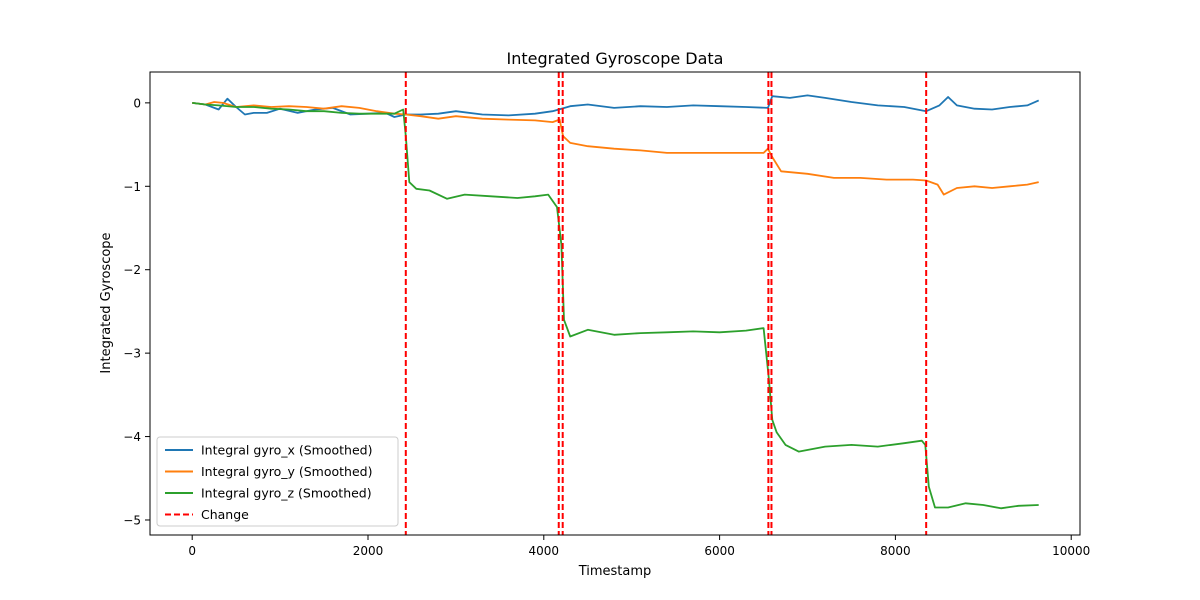 Image resolution: width=1200 pixels, height=600 pixels. What do you see at coordinates (132, 354) in the screenshot?
I see `y-tick-label: −3` at bounding box center [132, 354].